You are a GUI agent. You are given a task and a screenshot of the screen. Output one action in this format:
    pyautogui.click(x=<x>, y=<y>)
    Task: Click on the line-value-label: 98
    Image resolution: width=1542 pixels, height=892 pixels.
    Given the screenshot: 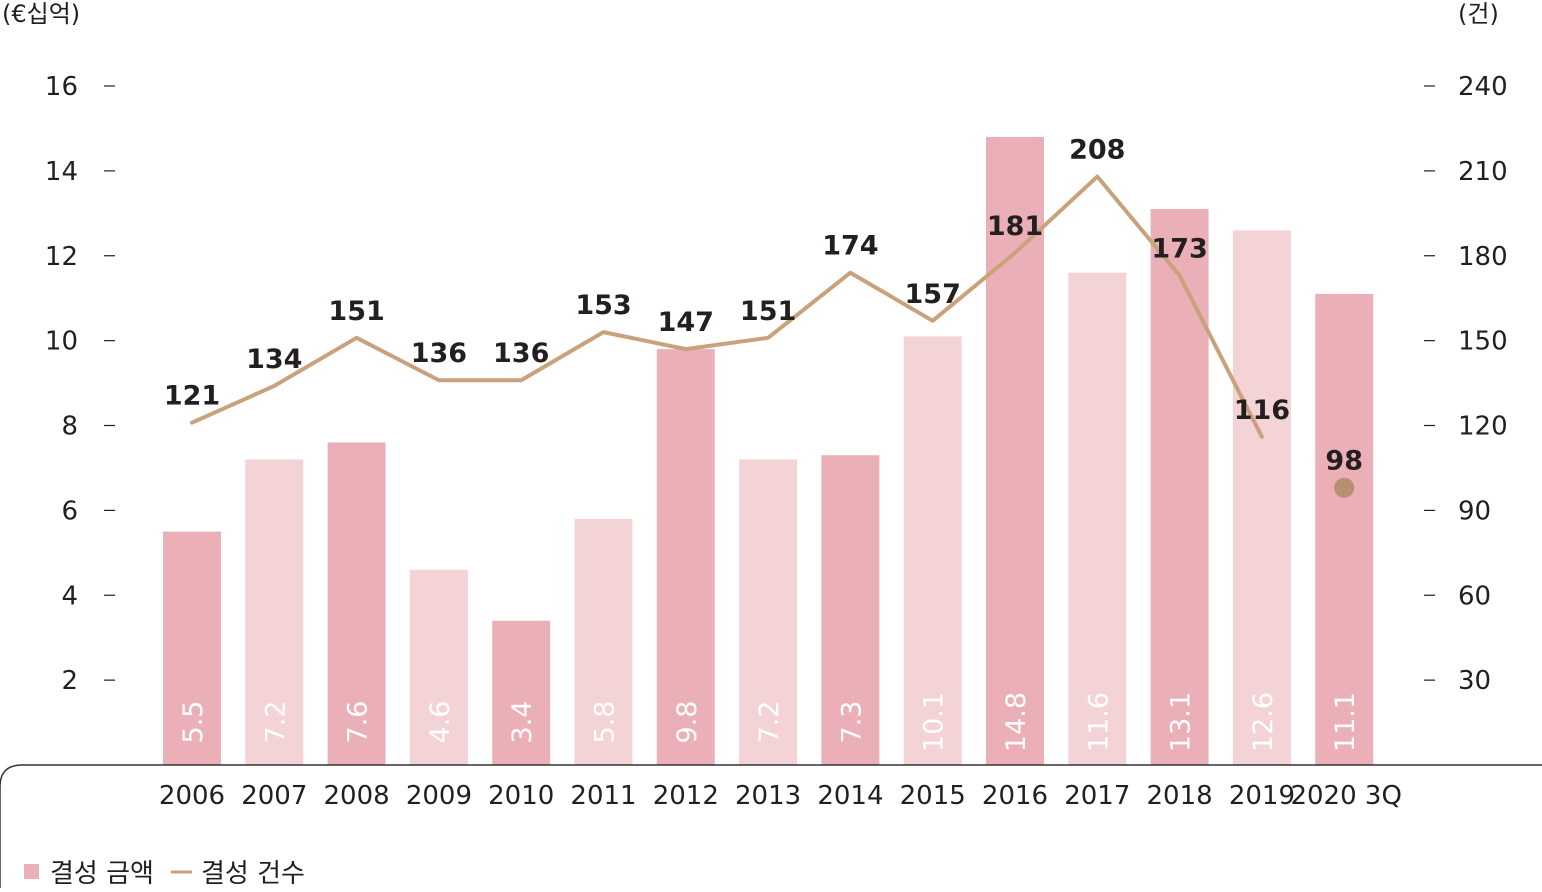 What is the action you would take?
    pyautogui.click(x=1344, y=461)
    